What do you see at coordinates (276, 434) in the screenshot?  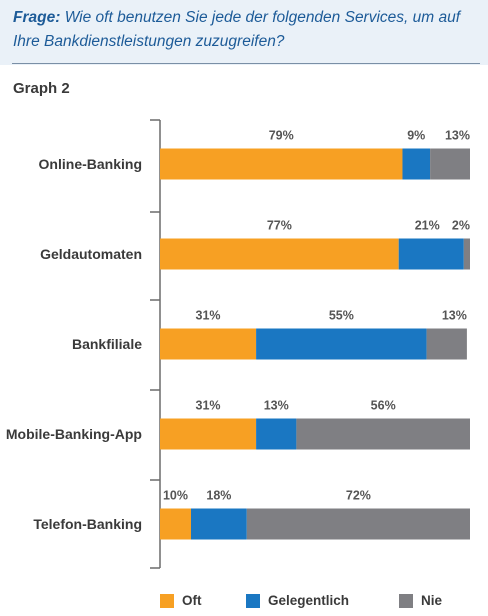 I see `bar-mobile-banking-app-gelegentlich` at bounding box center [276, 434].